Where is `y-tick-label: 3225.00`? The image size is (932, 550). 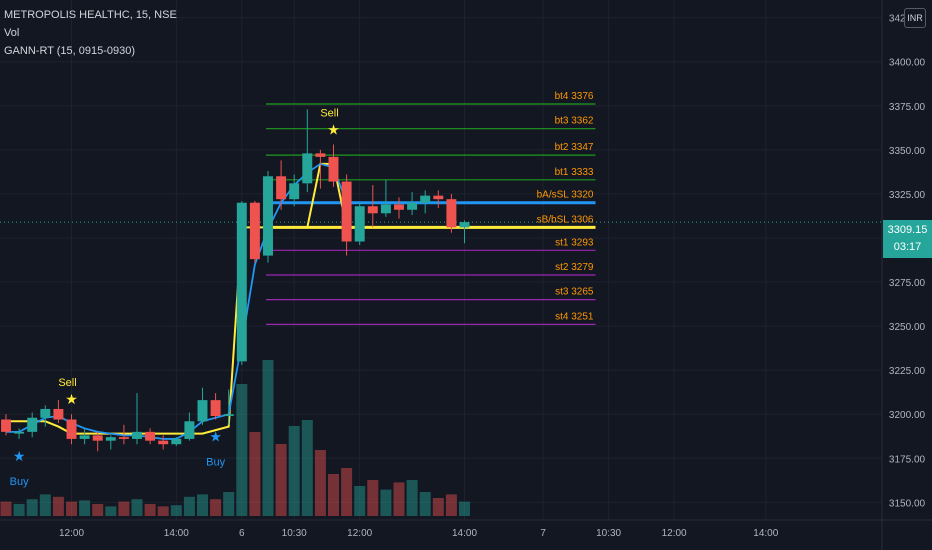
y-tick-label: 3225.00 is located at coordinates (907, 371).